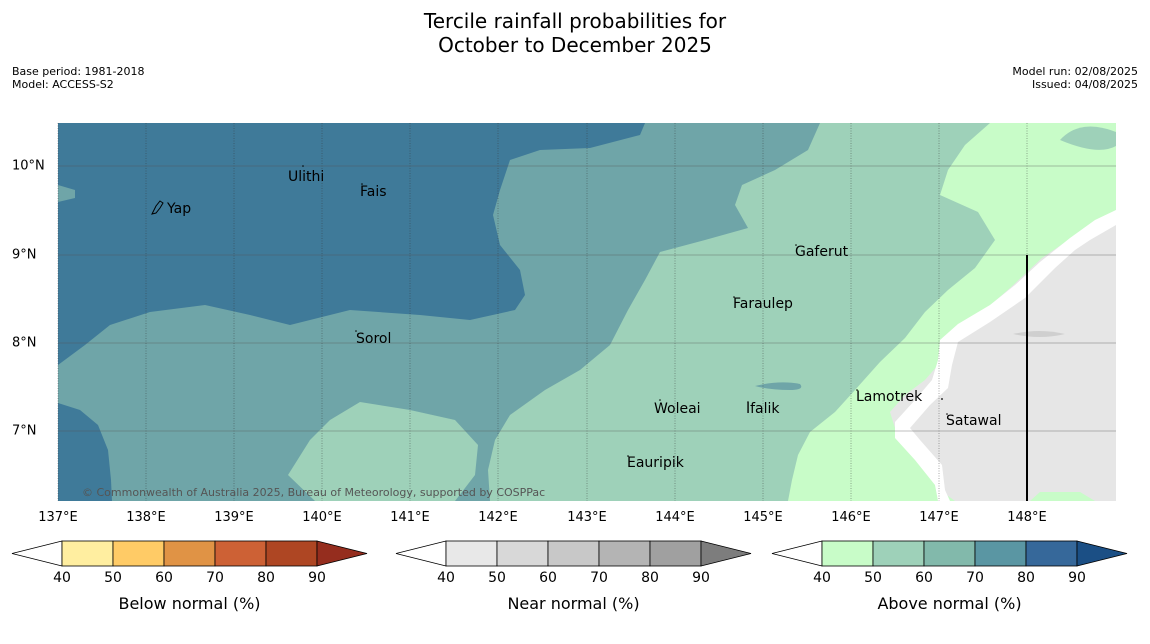 The image size is (1150, 644). I want to click on metadata-left: Base period: 1981-2018 Model: ACCESS-S2, so click(78, 78).